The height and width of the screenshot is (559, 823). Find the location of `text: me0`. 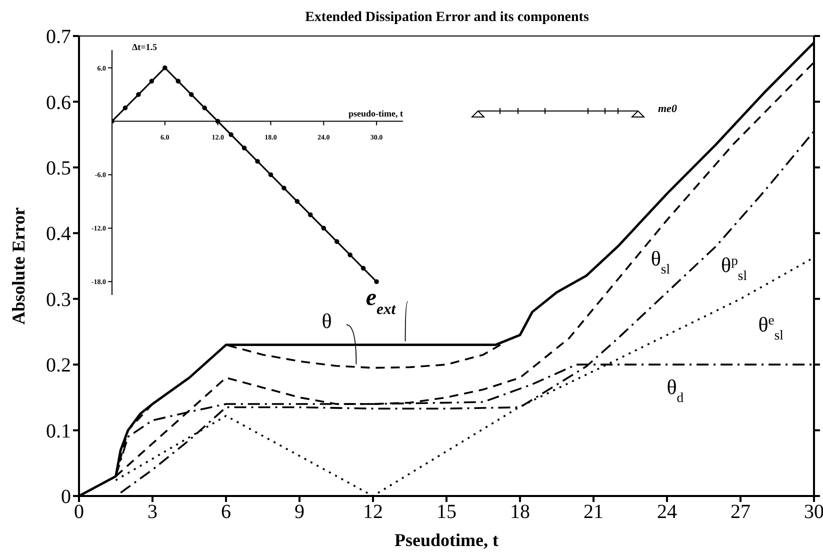

text: me0 is located at coordinates (667, 109).